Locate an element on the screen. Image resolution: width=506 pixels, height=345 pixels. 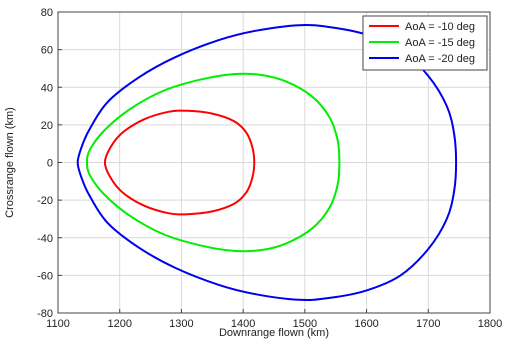
legend-label: AoA = -10 deg is located at coordinates (440, 27).